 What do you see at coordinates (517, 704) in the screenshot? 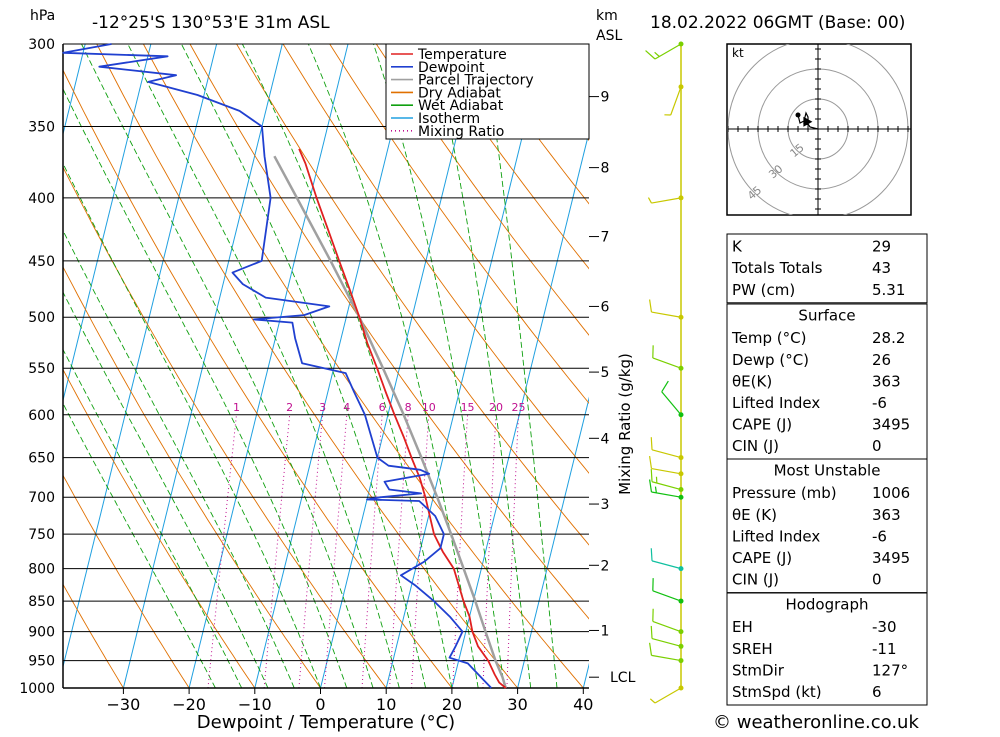
I see `temperature-tick-label: 30` at bounding box center [517, 704].